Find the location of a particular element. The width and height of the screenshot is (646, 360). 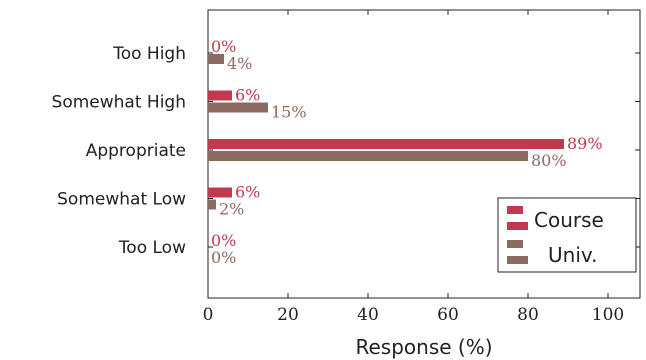

data-label: 80% is located at coordinates (549, 160).